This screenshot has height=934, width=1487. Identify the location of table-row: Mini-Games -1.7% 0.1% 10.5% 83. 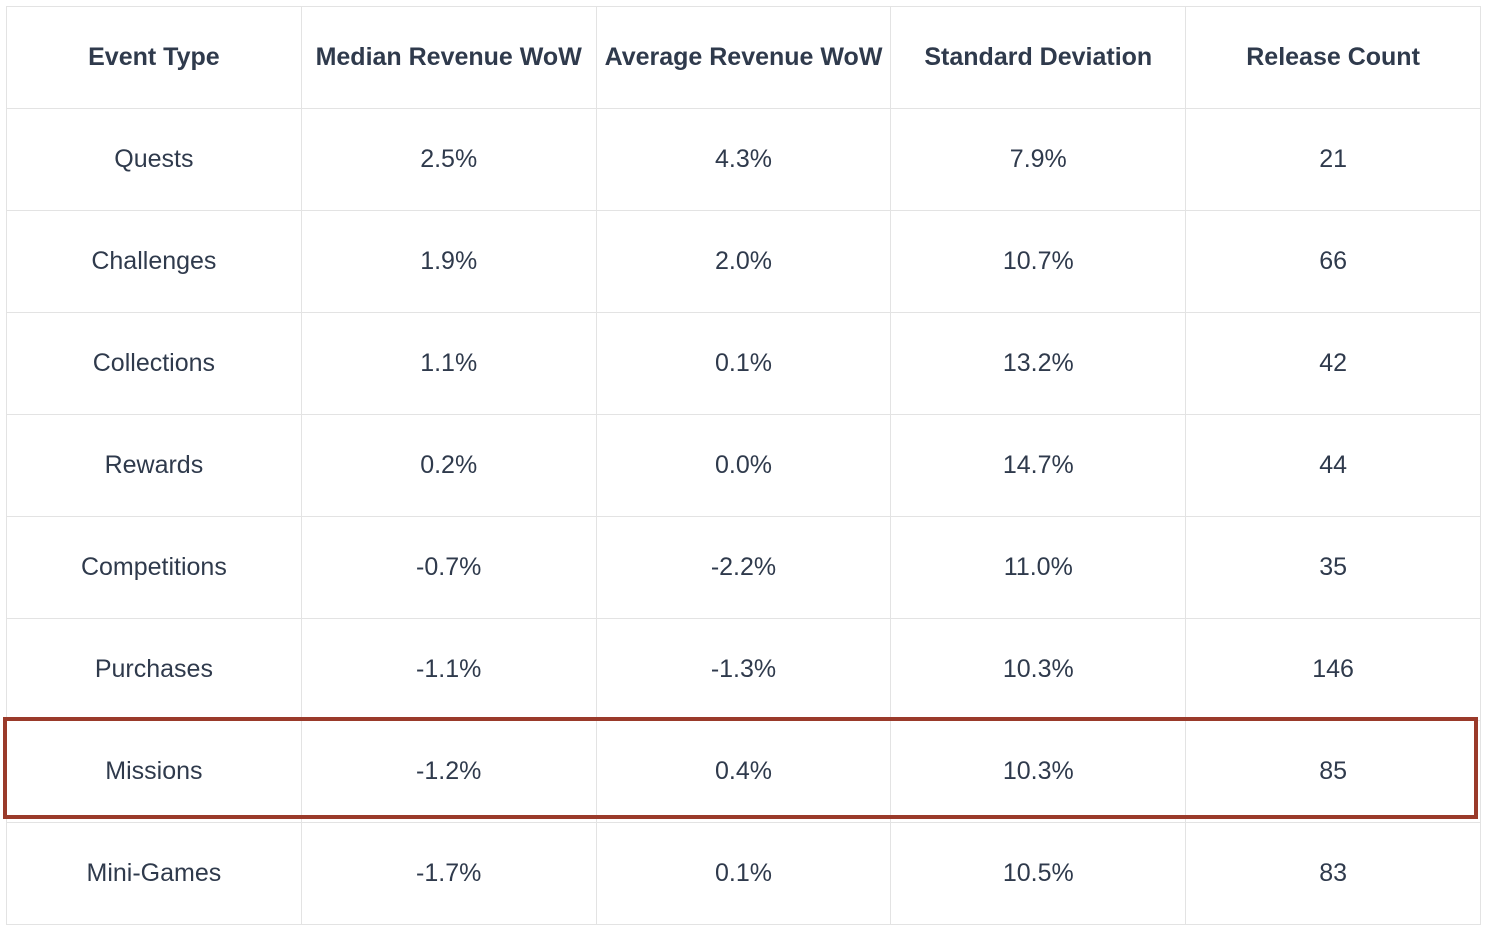
(743, 873).